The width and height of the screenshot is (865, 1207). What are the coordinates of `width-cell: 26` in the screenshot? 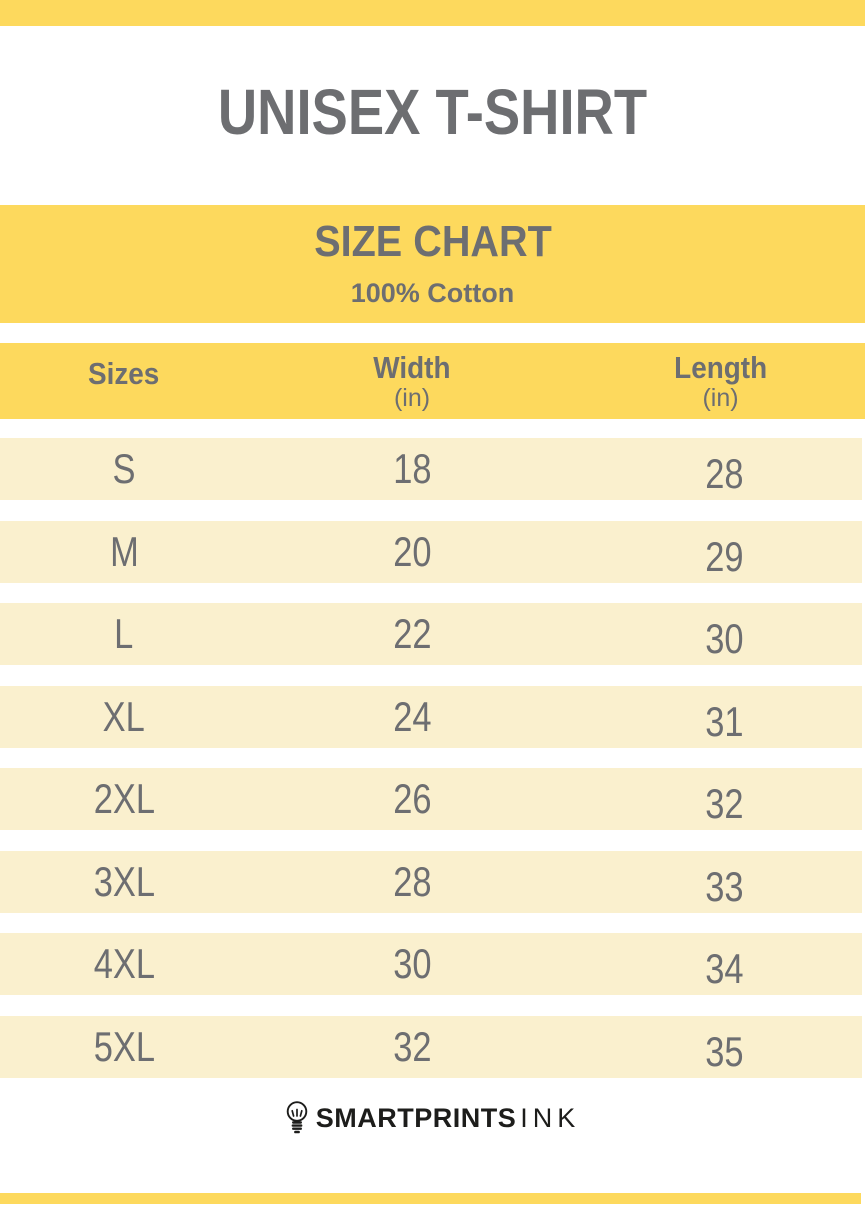 It's located at (412, 799).